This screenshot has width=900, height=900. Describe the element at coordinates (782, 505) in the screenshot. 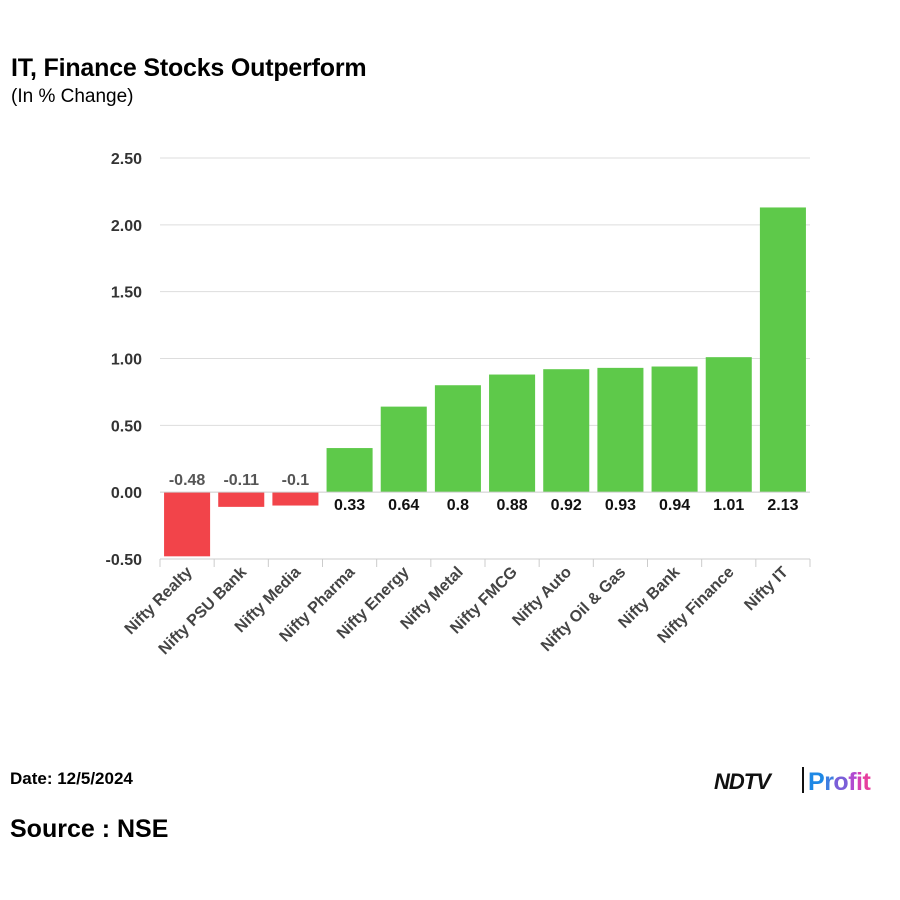

I see `data-label: 2.13` at that location.